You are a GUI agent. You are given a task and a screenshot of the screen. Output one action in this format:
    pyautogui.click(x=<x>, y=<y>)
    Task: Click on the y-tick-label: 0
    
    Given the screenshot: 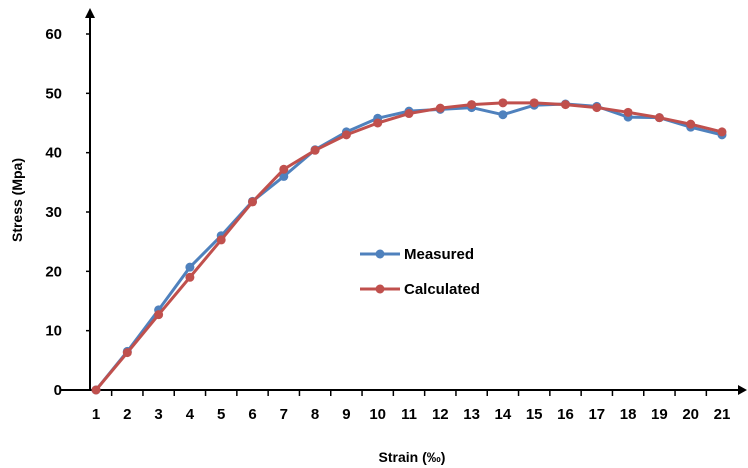 What is the action you would take?
    pyautogui.click(x=58, y=390)
    